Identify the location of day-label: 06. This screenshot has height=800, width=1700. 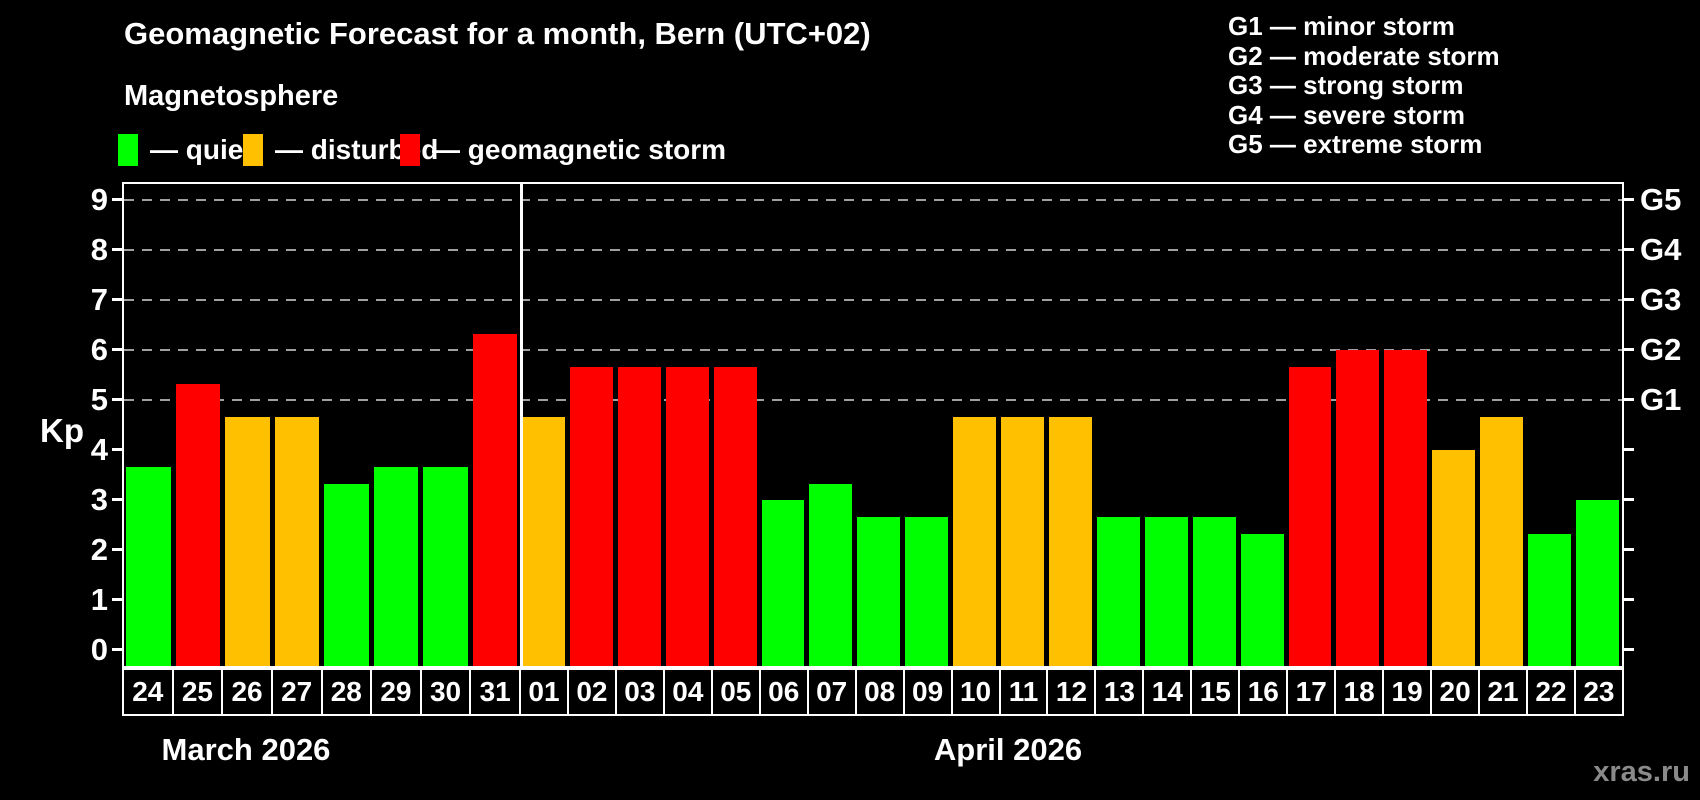
(783, 692).